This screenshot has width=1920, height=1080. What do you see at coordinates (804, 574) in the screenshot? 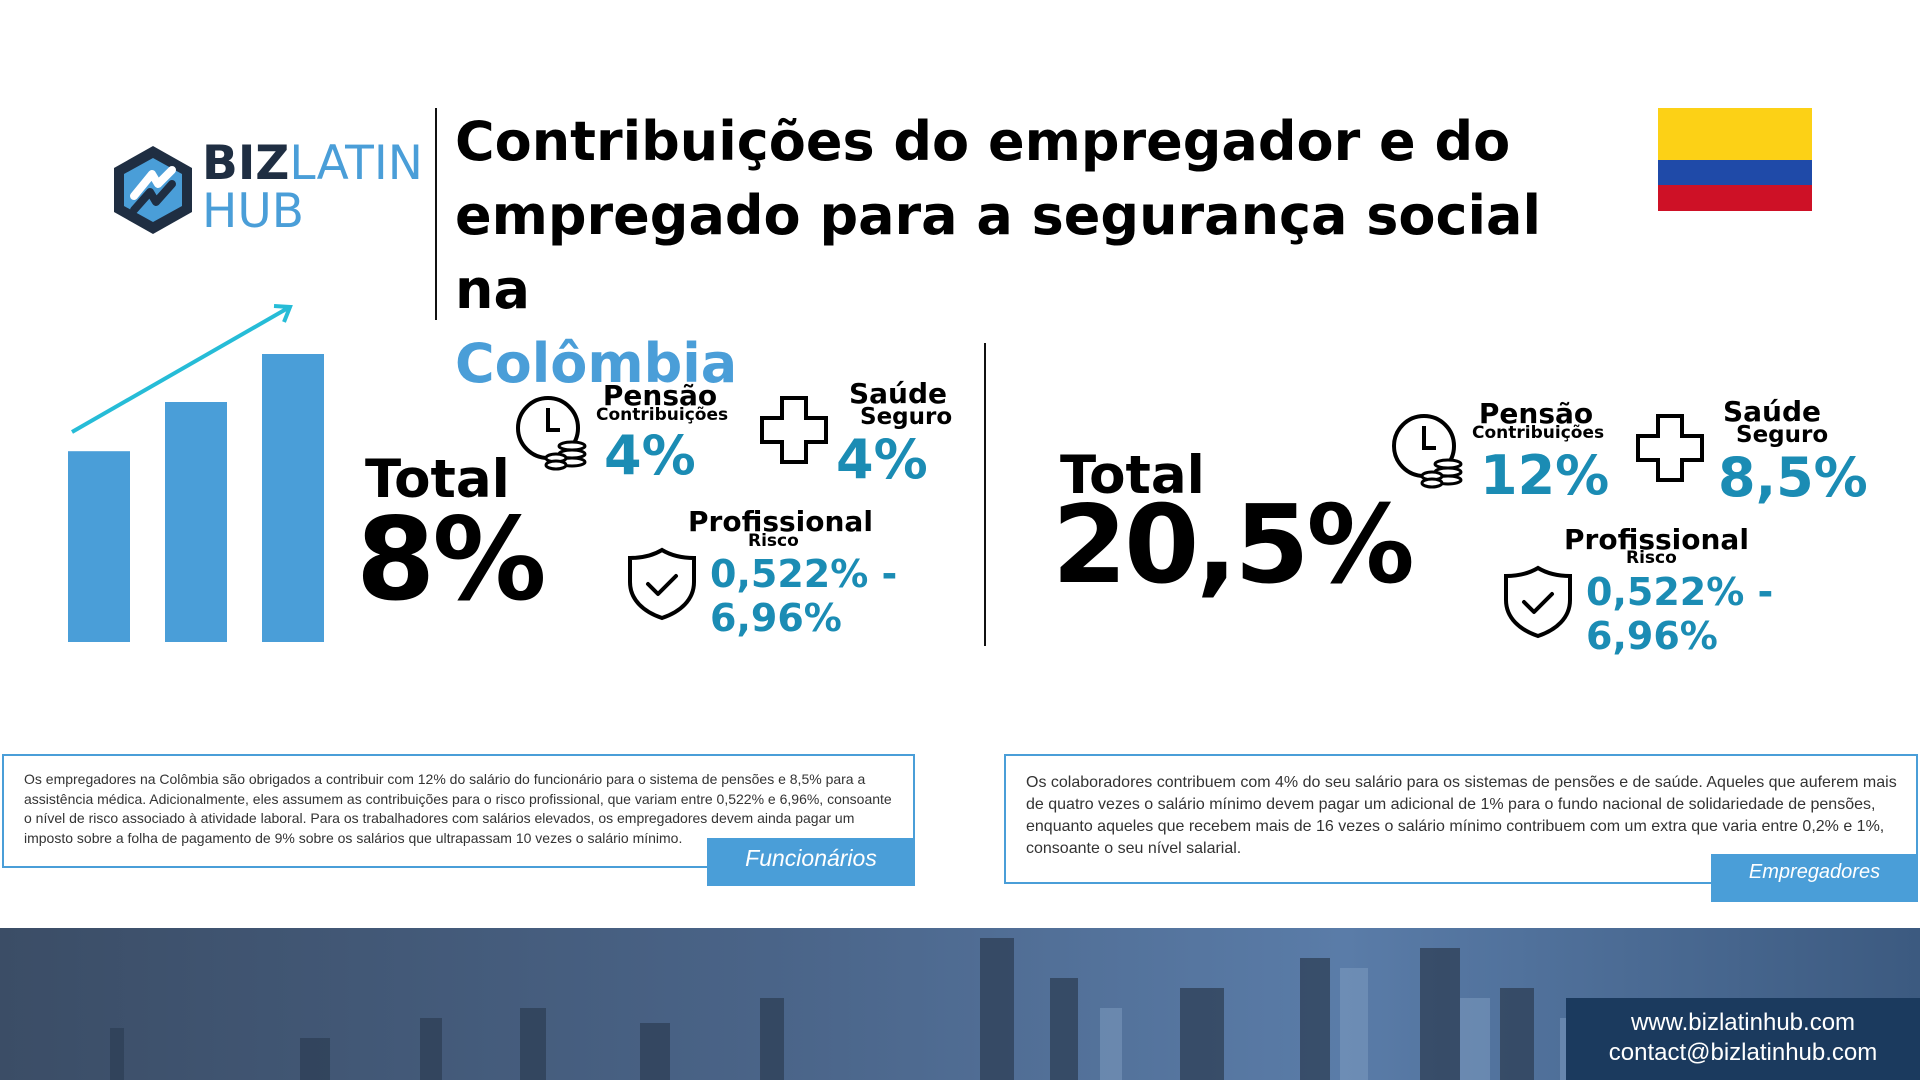
I see `left-risk-value-line1: 0,522% -` at bounding box center [804, 574].